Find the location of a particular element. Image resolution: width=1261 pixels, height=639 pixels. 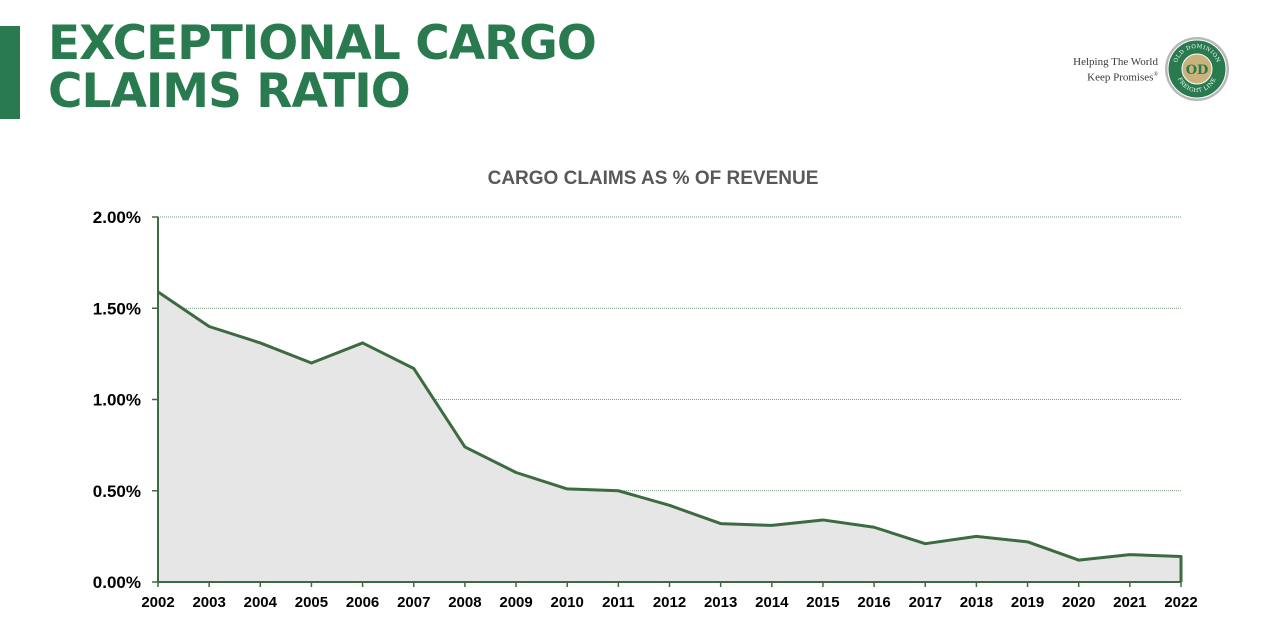

x-tick-label: 2019 is located at coordinates (1027, 602).